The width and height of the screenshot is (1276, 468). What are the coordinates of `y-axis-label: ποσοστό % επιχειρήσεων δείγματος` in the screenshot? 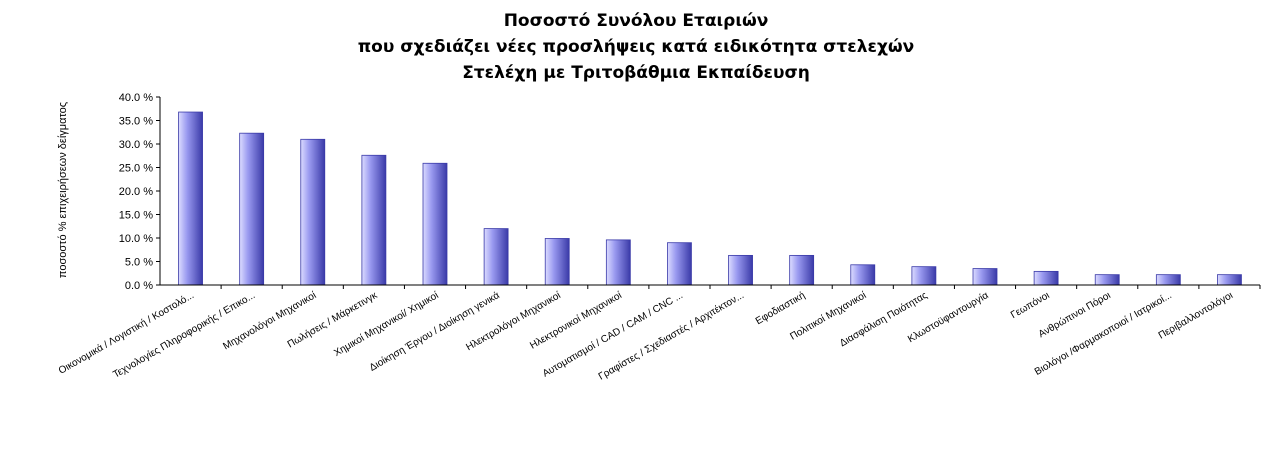 It's located at (63, 190).